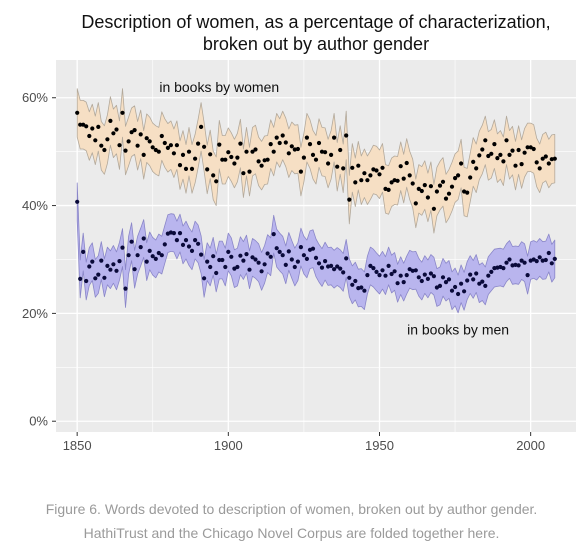 The image size is (583, 550). I want to click on point-men-1946, so click(367, 275).